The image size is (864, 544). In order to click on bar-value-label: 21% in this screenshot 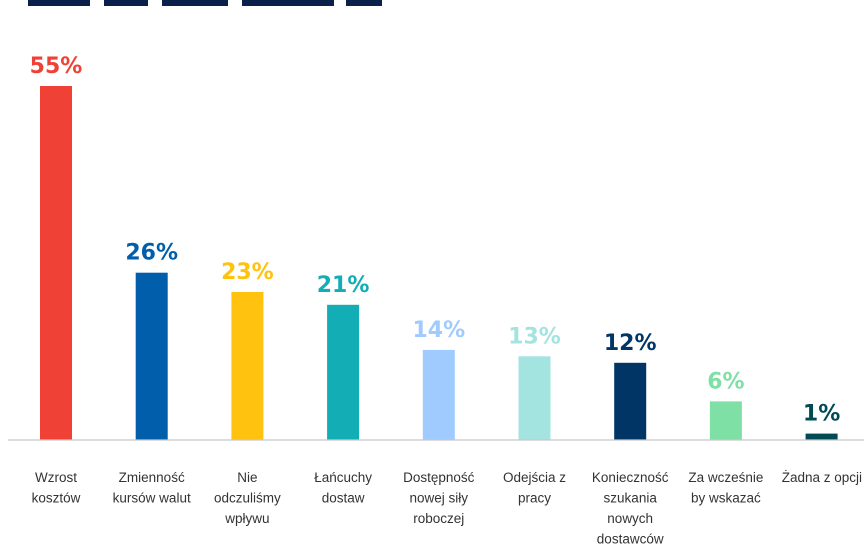, I will do `click(343, 285)`.